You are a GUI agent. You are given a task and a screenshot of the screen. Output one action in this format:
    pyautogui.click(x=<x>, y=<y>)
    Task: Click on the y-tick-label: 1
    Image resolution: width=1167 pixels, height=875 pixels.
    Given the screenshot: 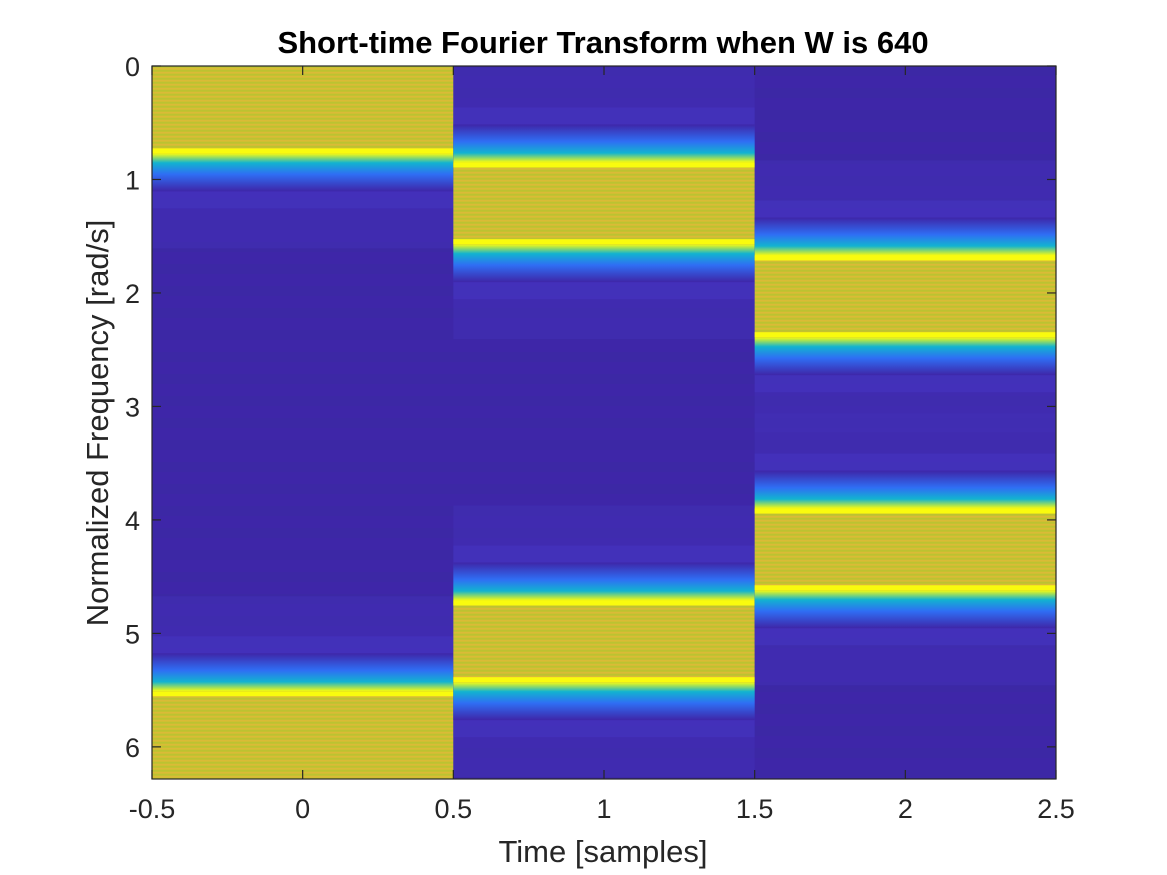 What is the action you would take?
    pyautogui.click(x=132, y=180)
    